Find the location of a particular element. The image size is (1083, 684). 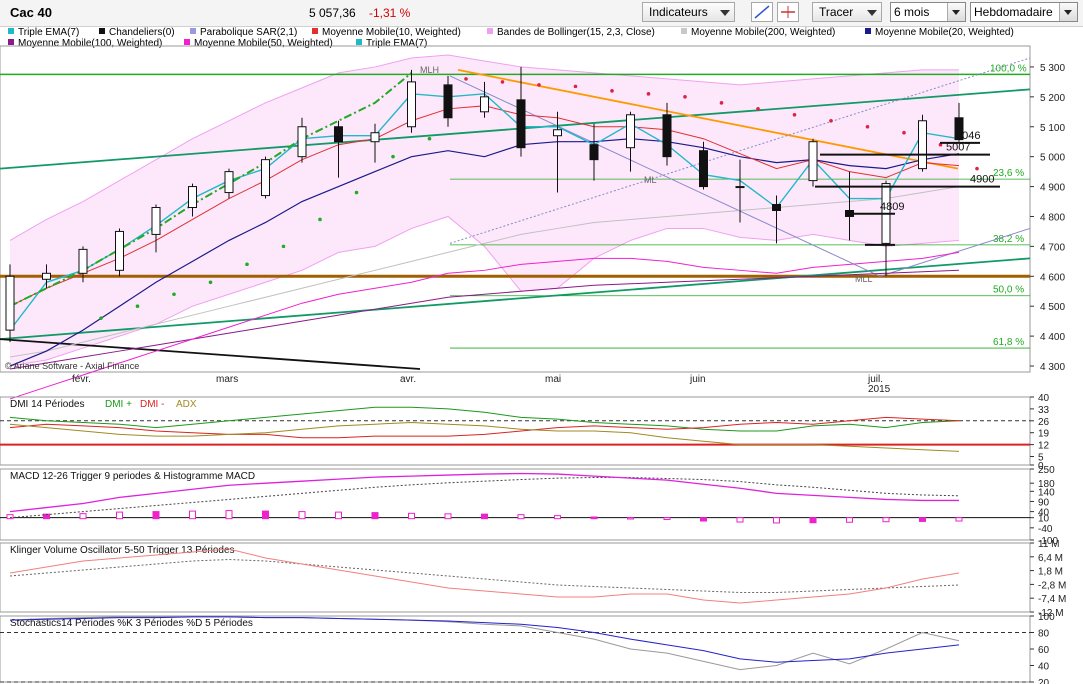

period-select: 6 mois is located at coordinates (928, 12).